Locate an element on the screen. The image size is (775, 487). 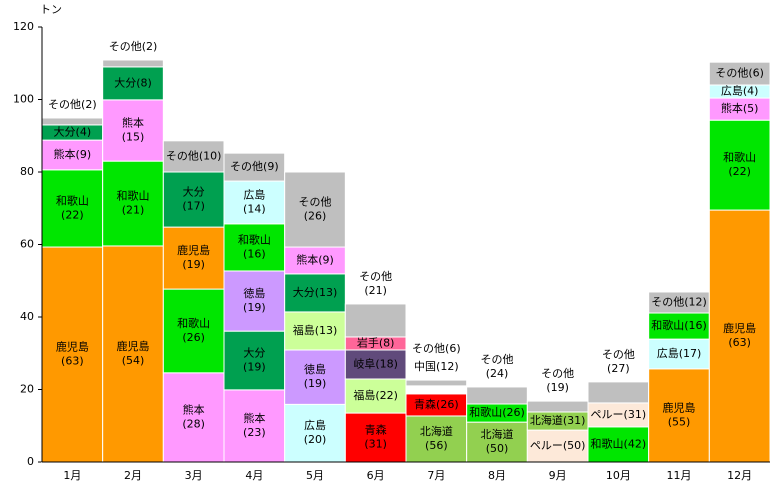
x-tick-label: 3月 is located at coordinates (194, 475).